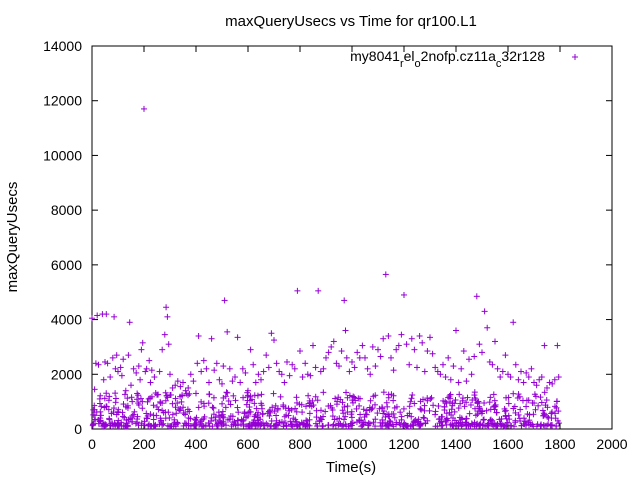 This screenshot has width=640, height=480. I want to click on y-axis-label: maxQueryUsecs, so click(12, 237).